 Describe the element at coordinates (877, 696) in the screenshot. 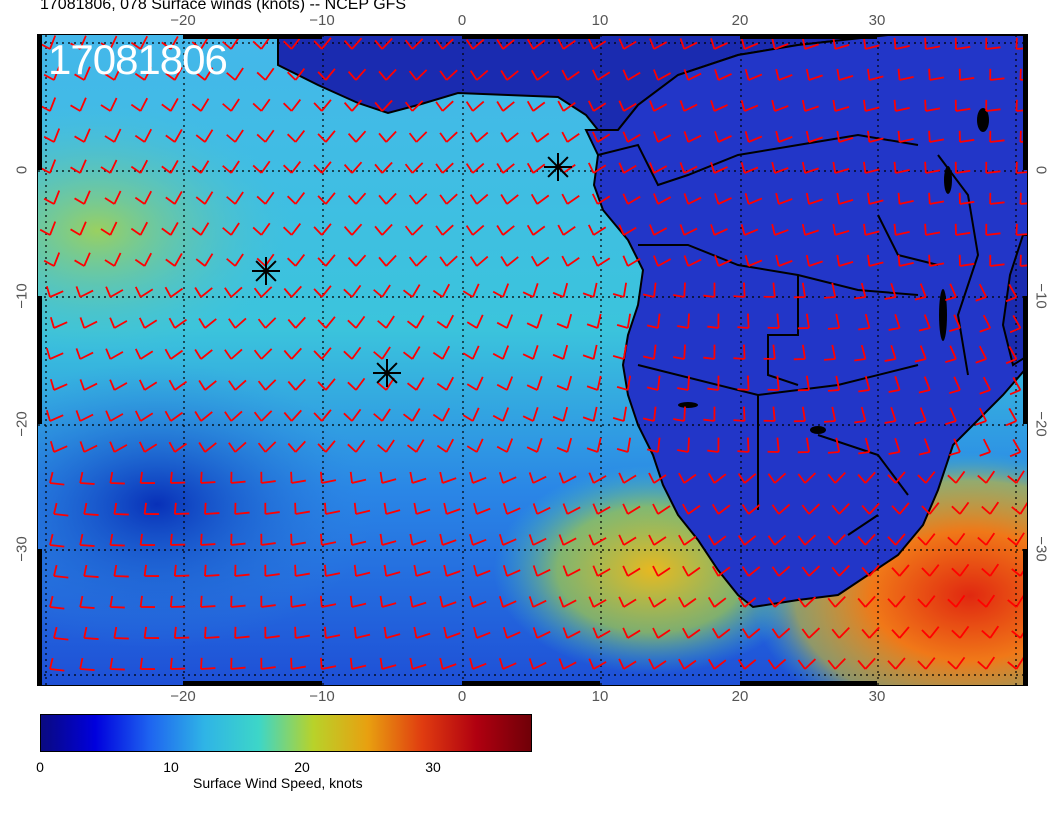

I see `lon-label-bottom: 30` at that location.